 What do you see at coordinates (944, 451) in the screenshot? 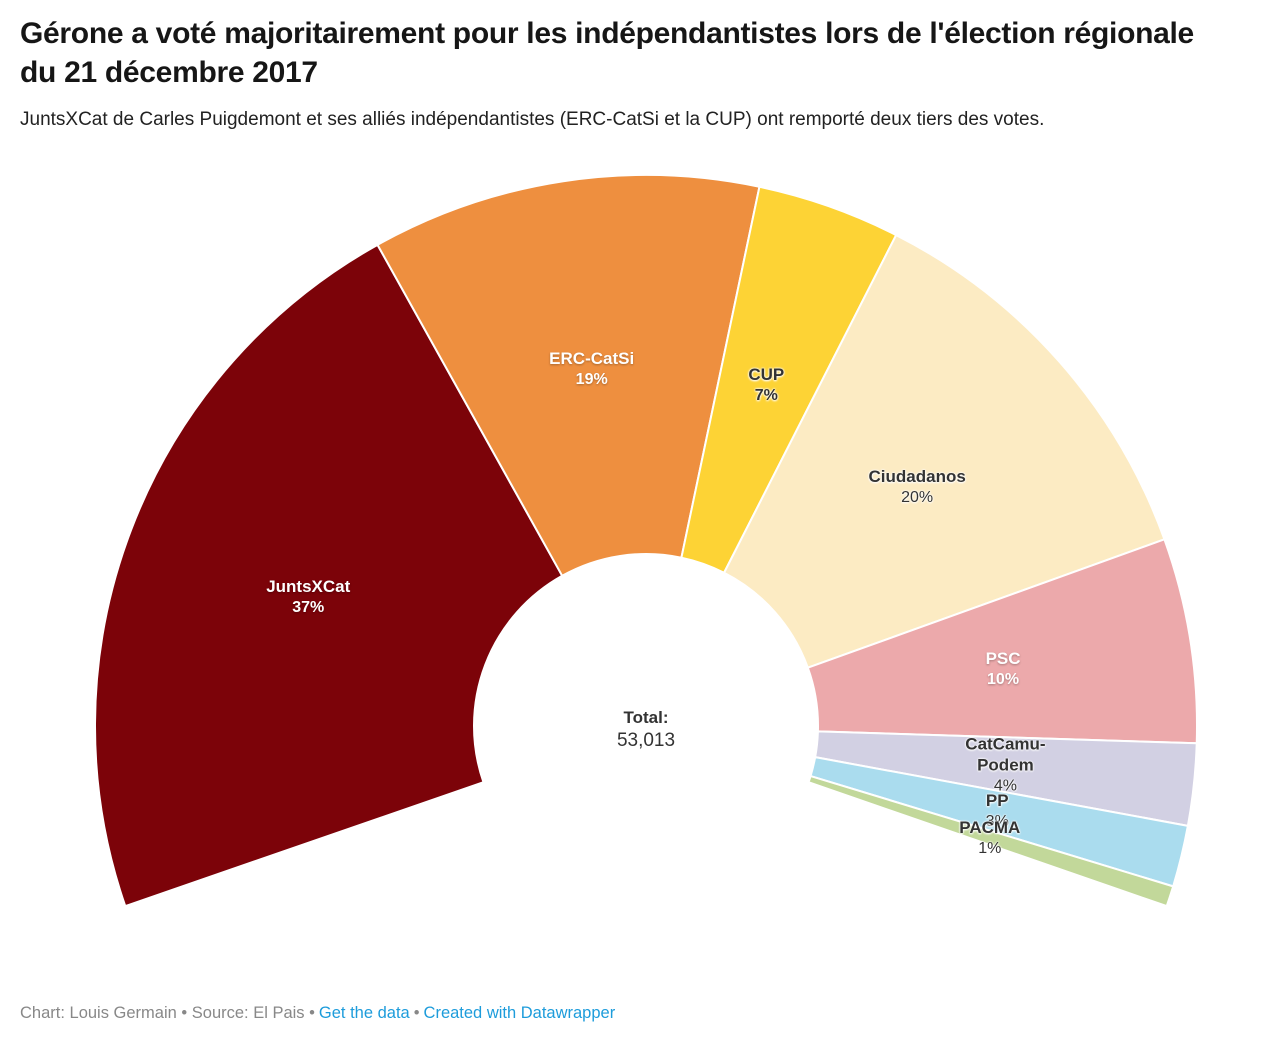
I see `slice-ciudadanos` at bounding box center [944, 451].